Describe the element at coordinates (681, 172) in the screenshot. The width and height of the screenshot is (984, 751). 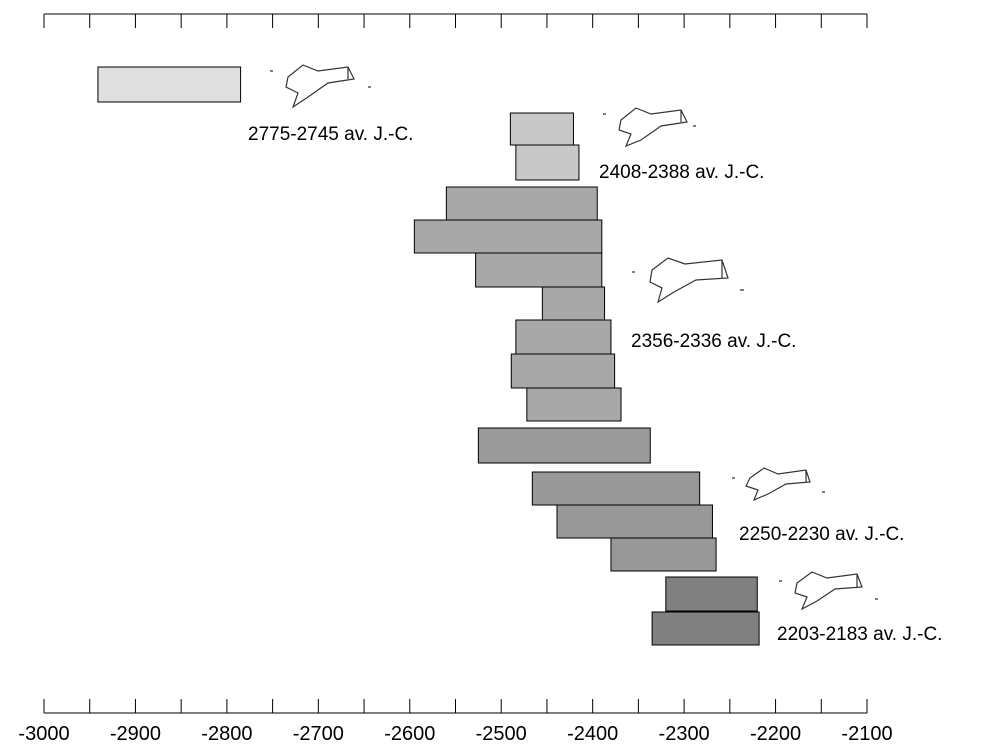
I see `annotation: 2408-2388 av. J.-C.` at that location.